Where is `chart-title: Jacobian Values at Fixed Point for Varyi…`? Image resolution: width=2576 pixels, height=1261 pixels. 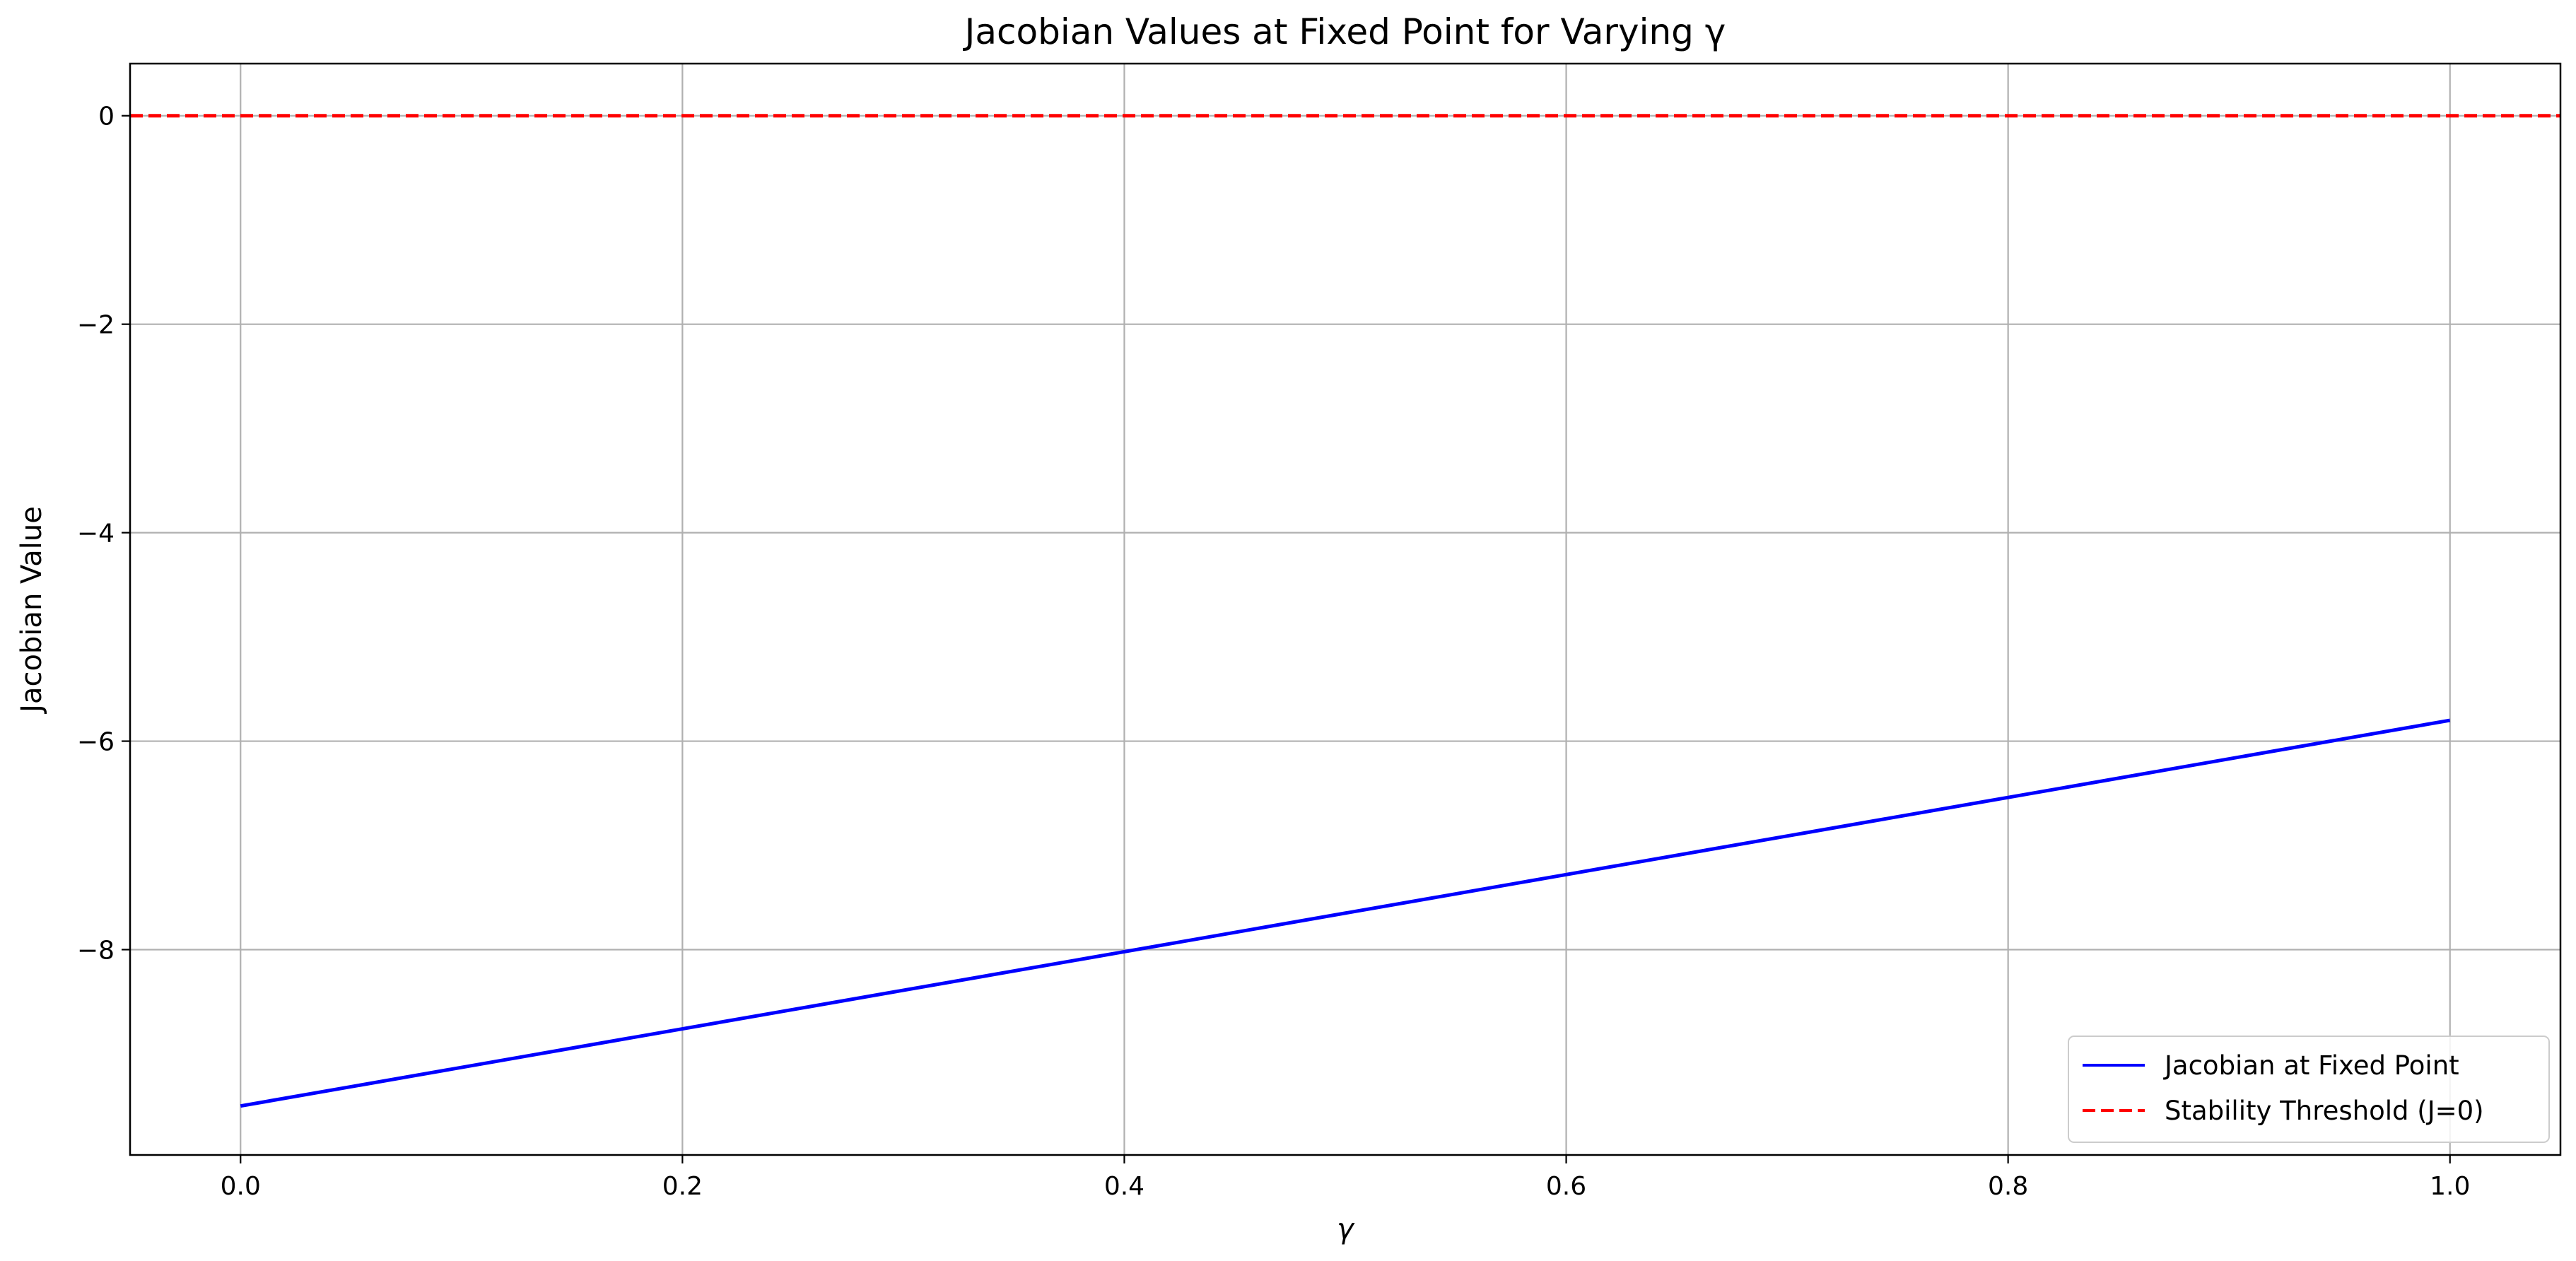
chart-title: Jacobian Values at Fixed Point for Varyi… is located at coordinates (1345, 31).